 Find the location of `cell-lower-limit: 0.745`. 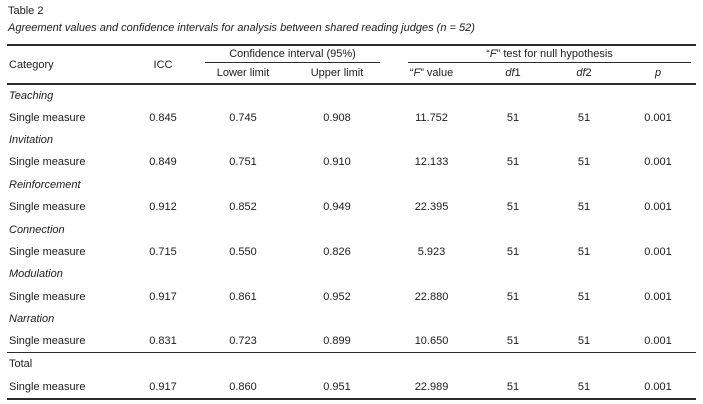

cell-lower-limit: 0.745 is located at coordinates (243, 117).